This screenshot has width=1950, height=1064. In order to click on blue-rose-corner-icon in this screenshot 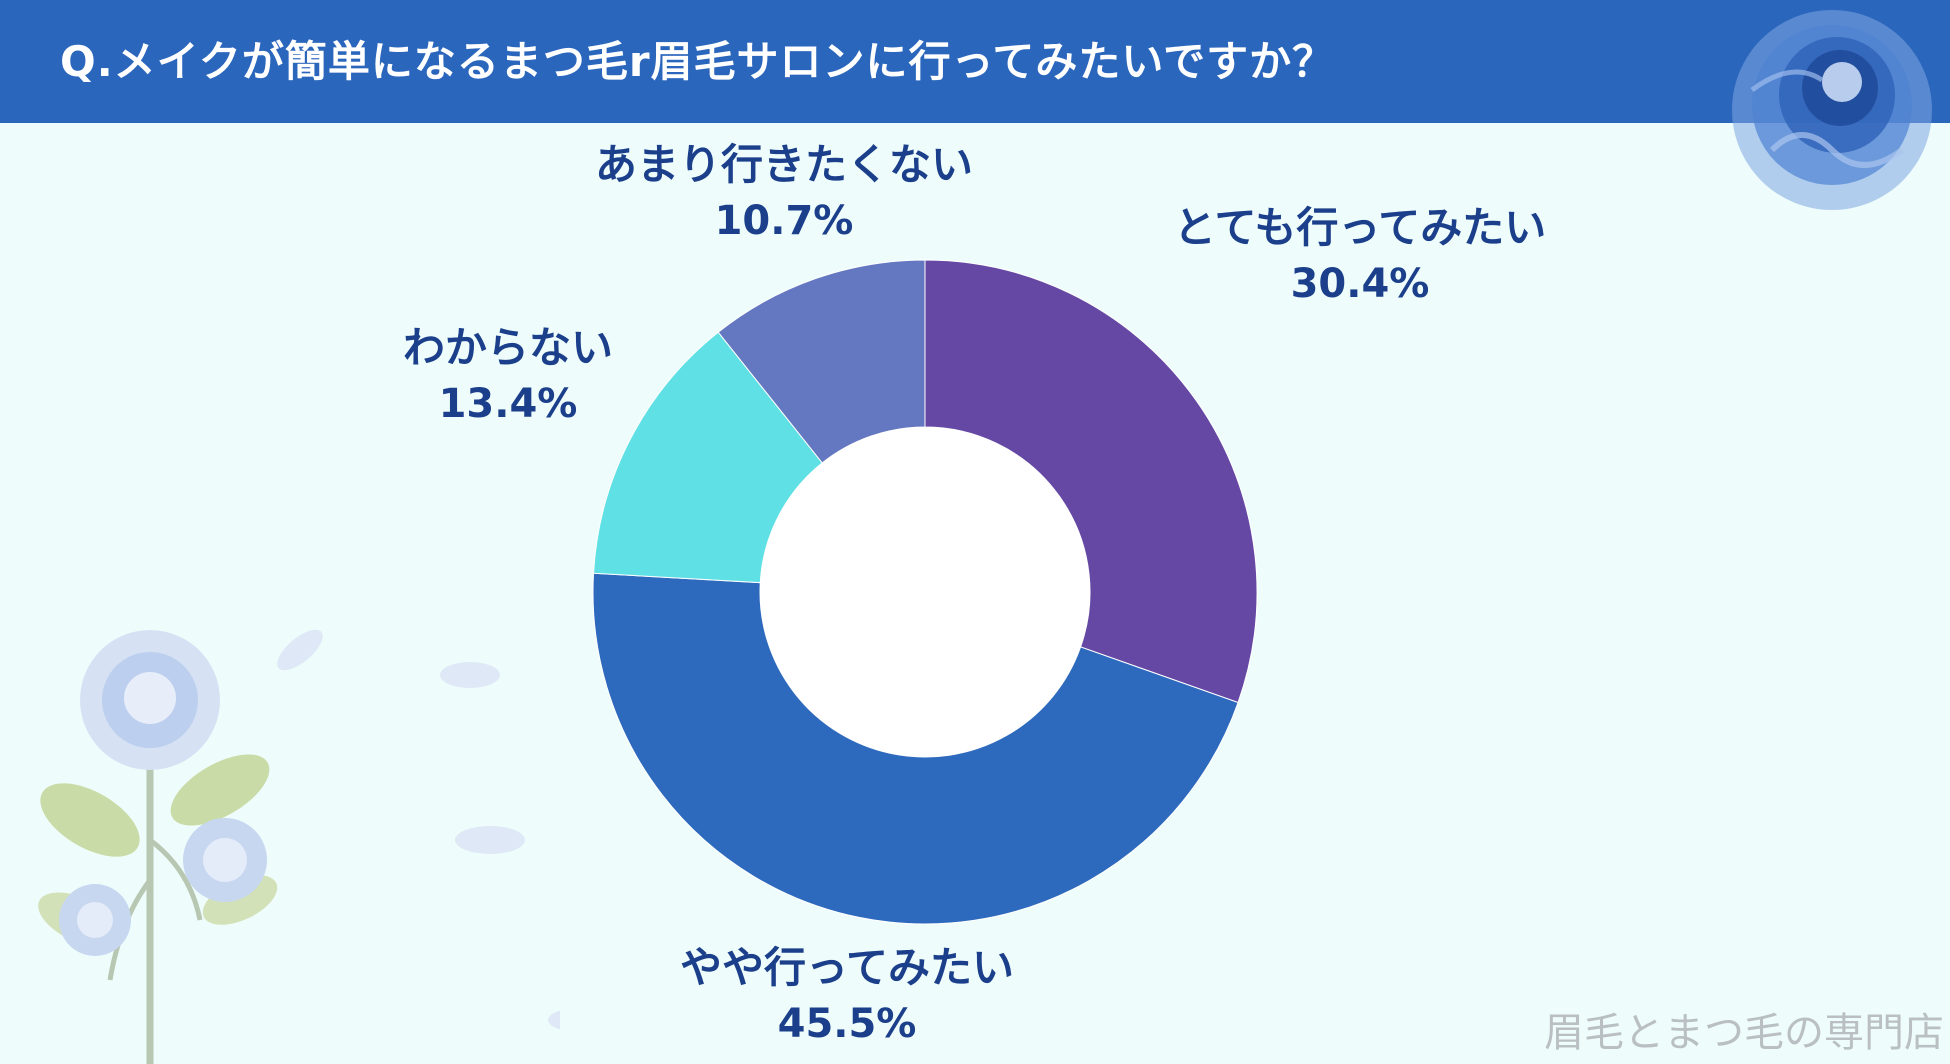, I will do `click(1832, 110)`.